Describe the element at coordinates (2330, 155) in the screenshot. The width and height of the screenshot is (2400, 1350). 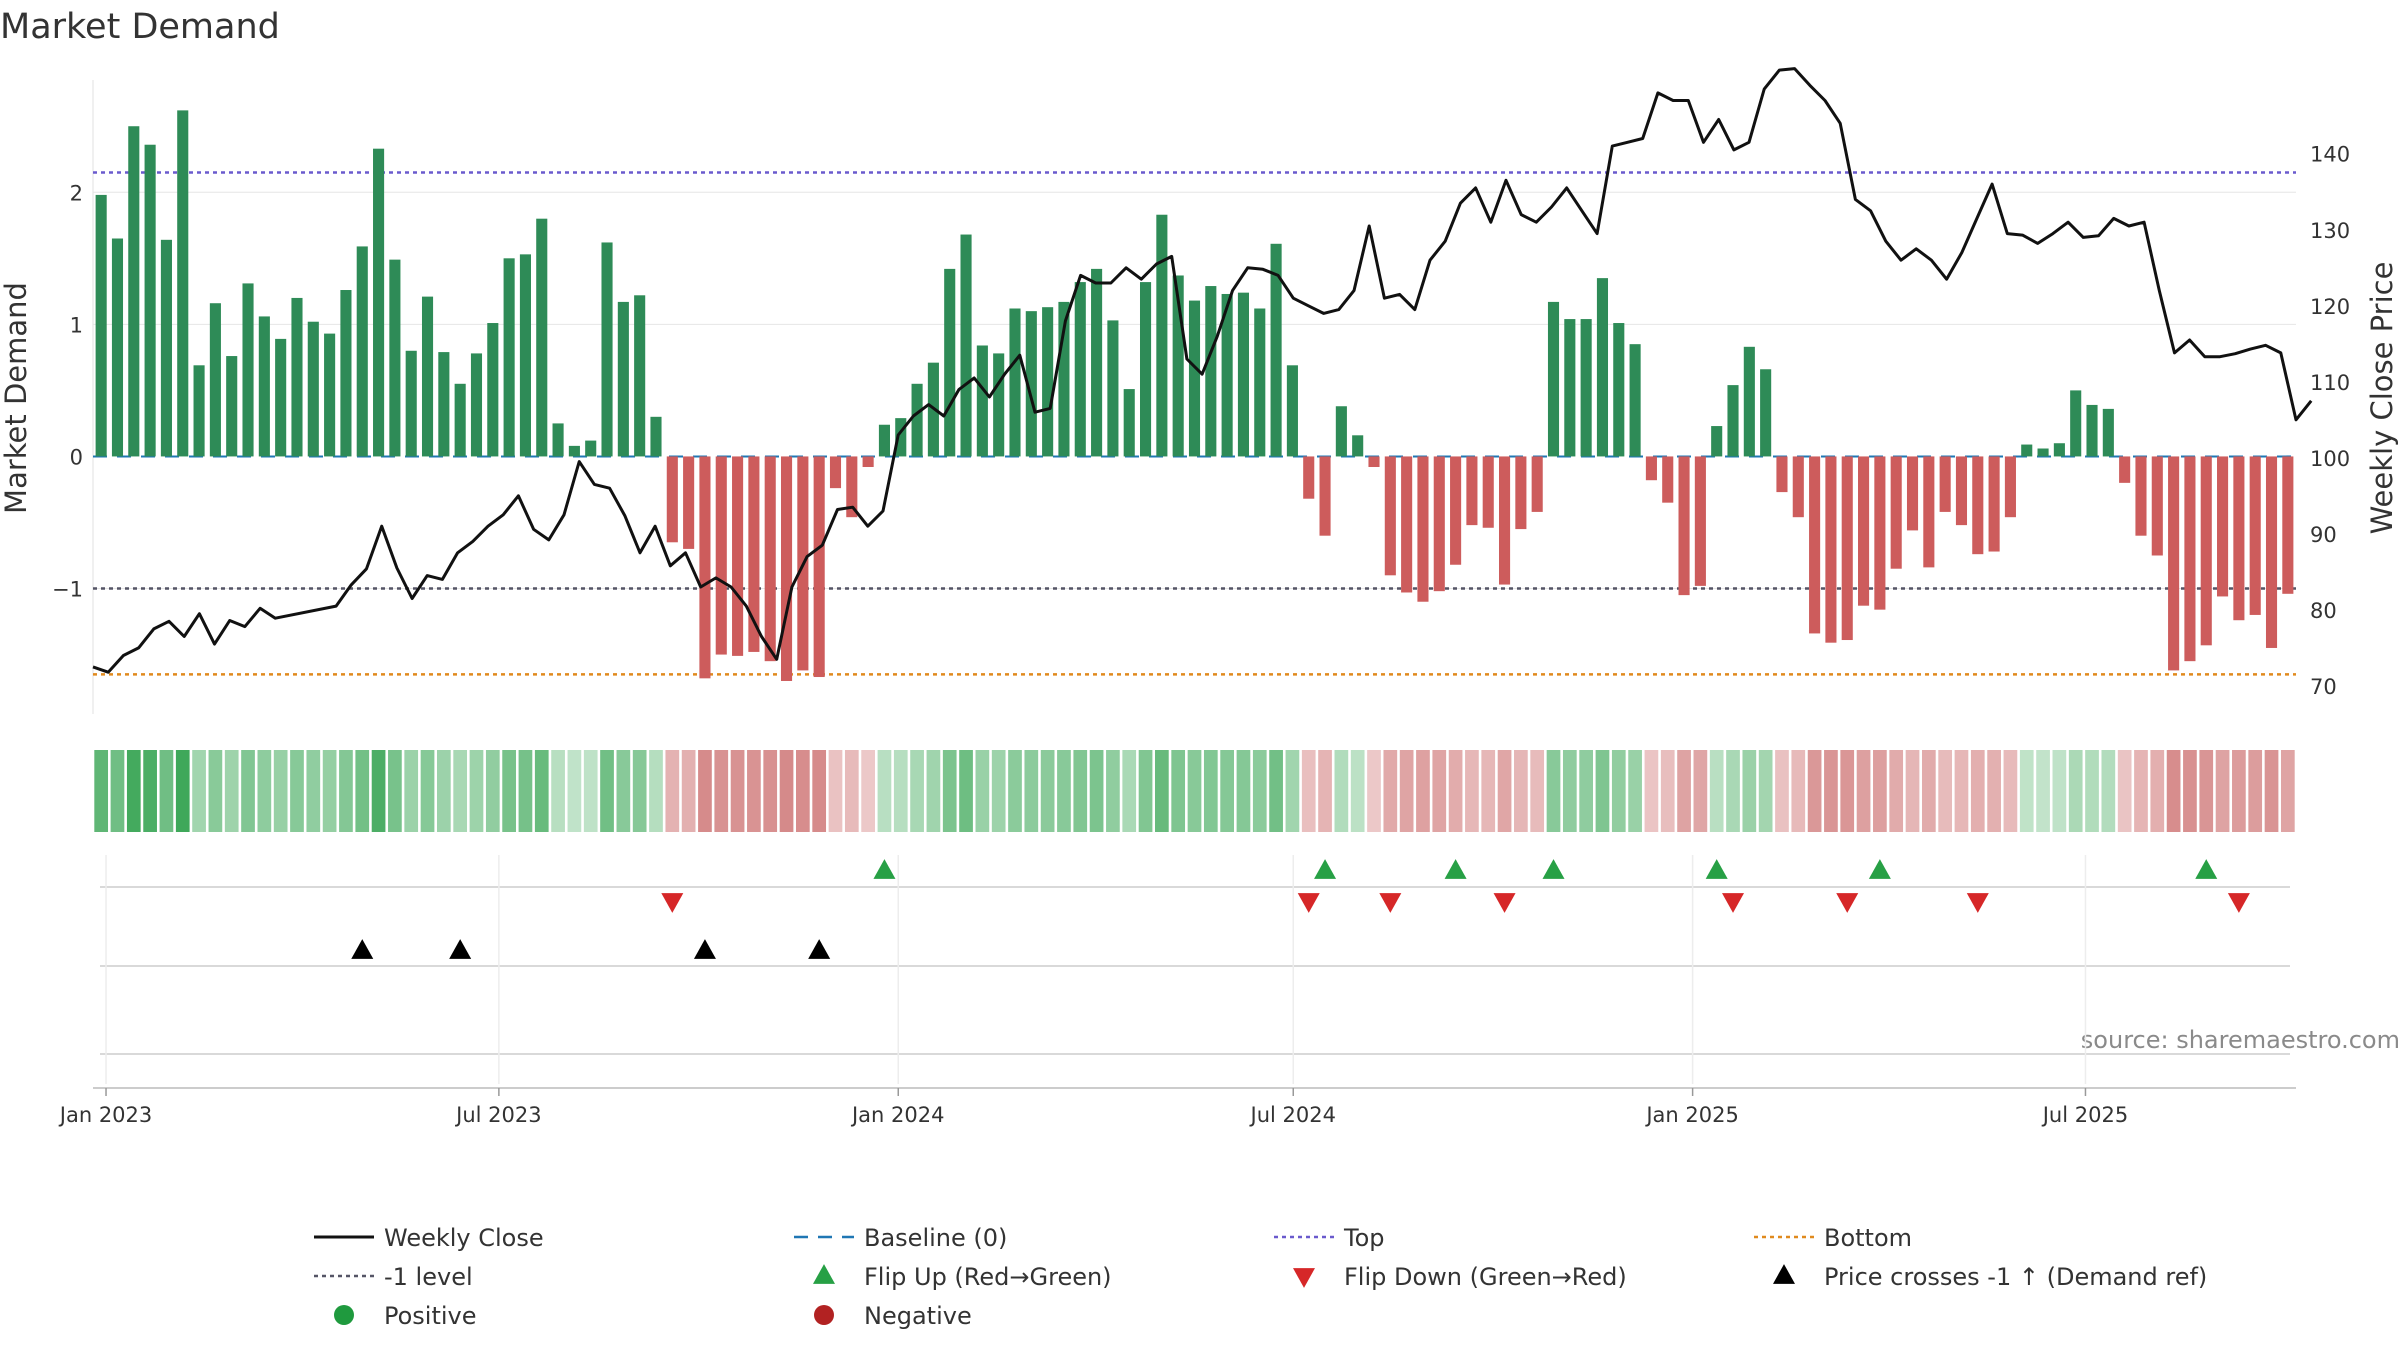
I see `y2-tick-label: 140` at that location.